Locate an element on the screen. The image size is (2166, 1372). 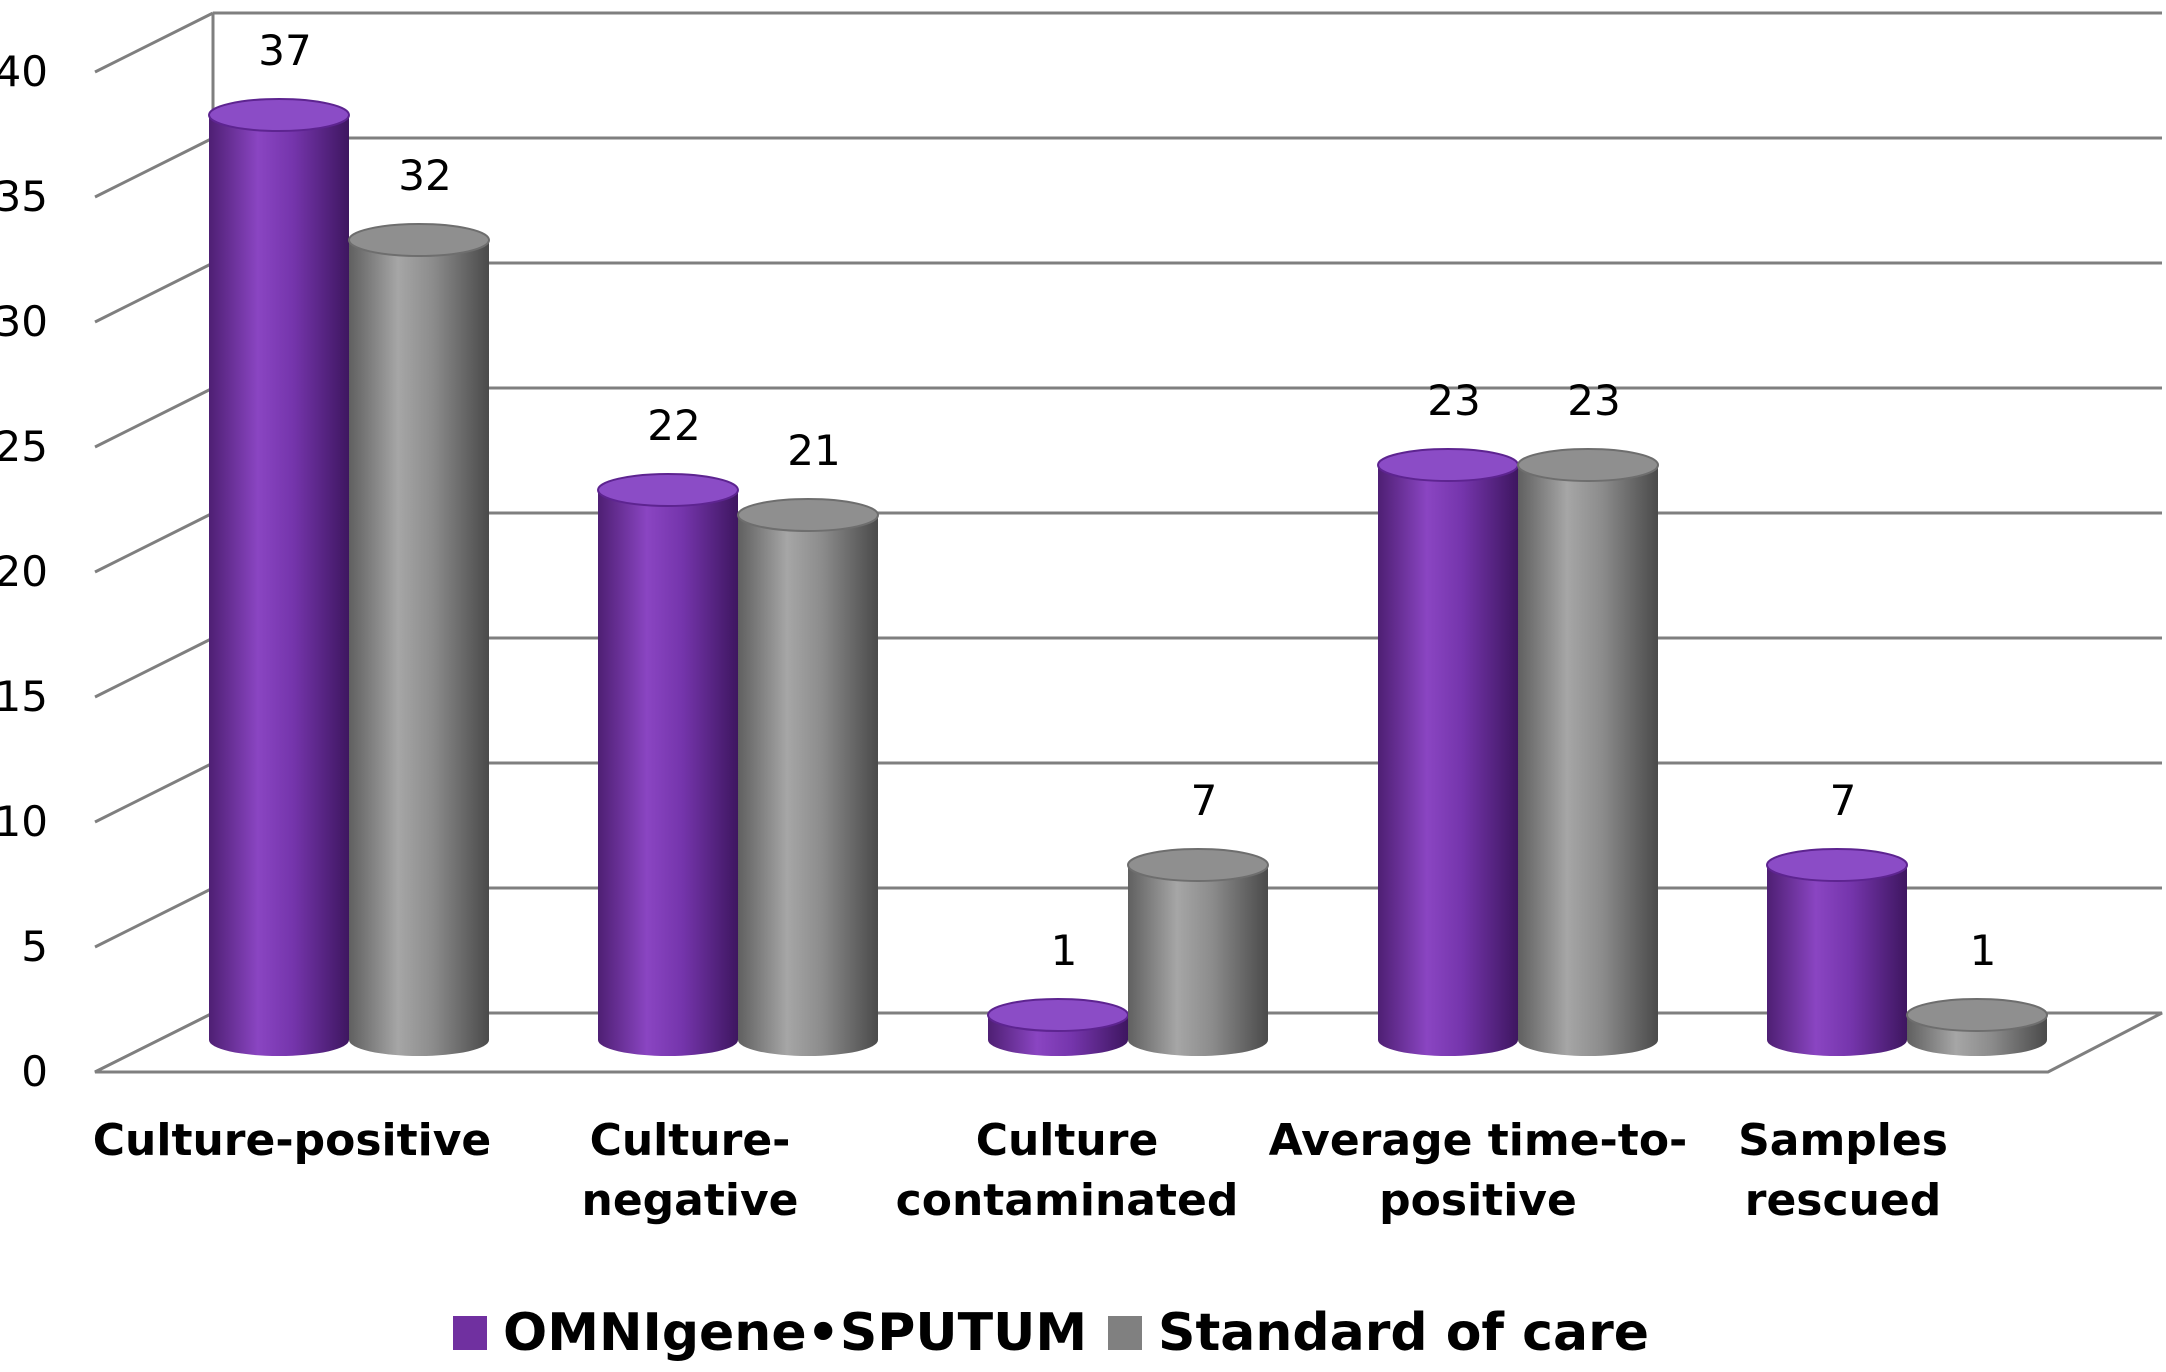
y-tick-label: 35 is located at coordinates (24, 196).